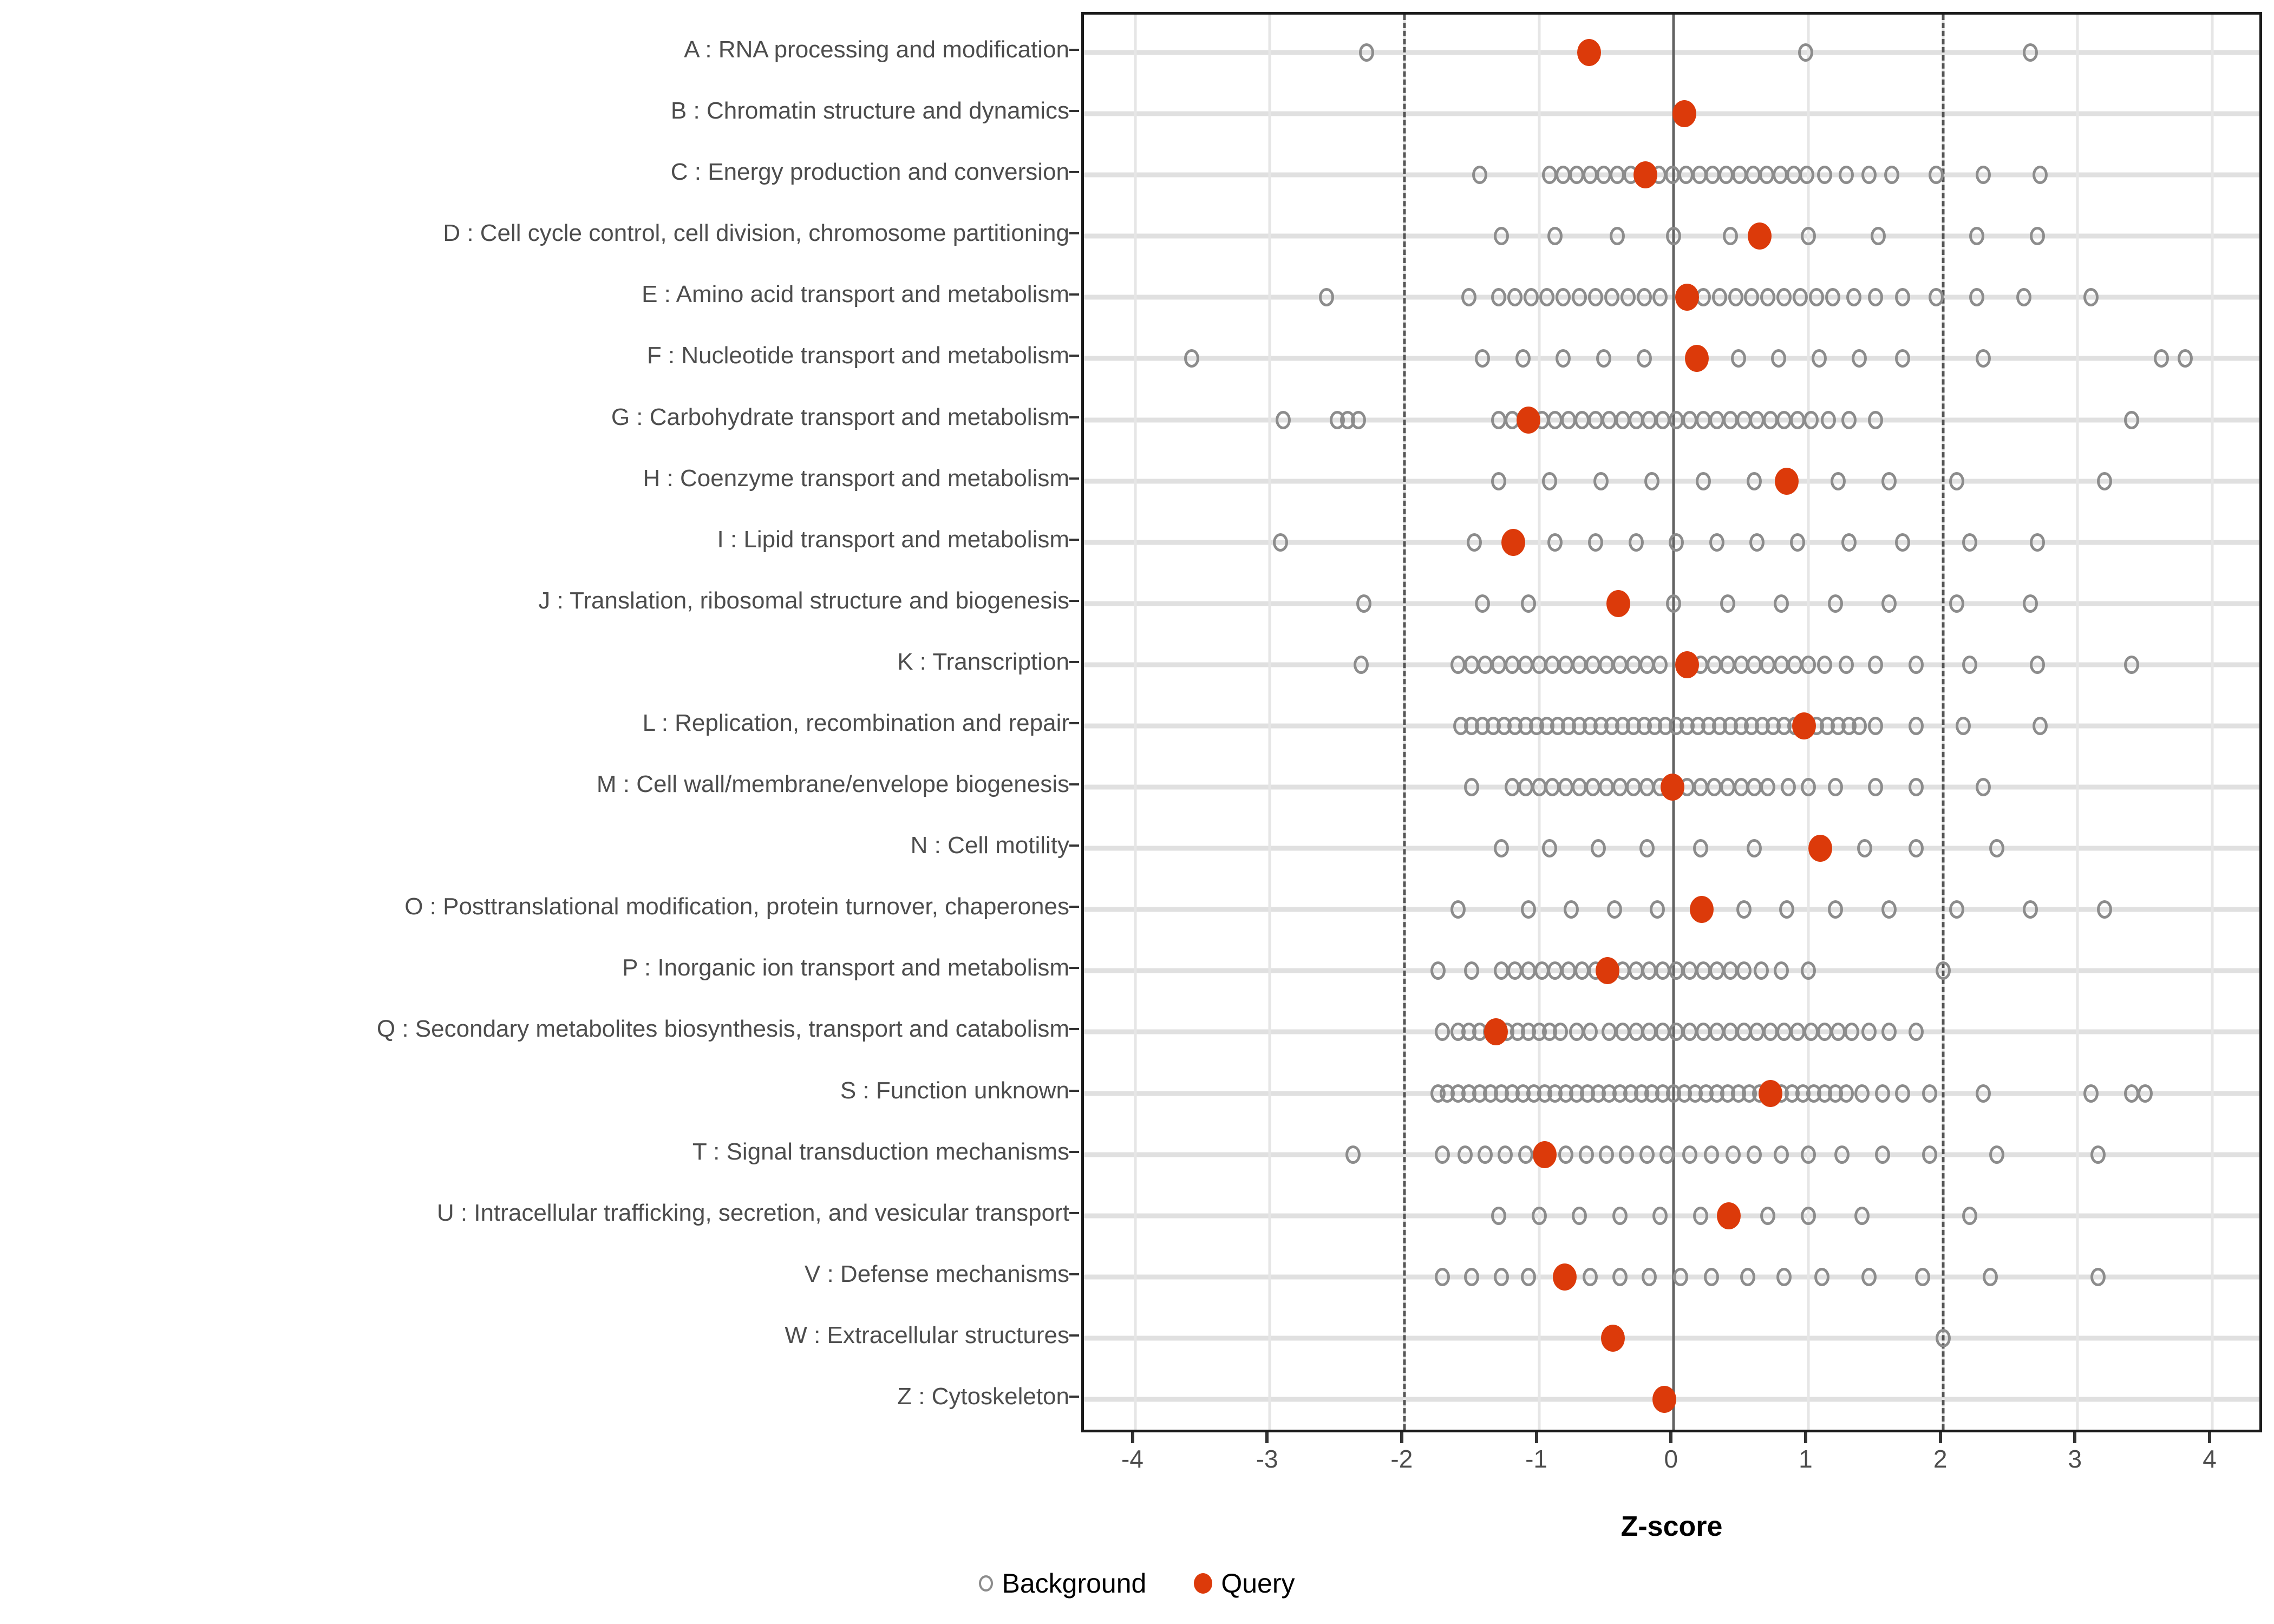  Describe the element at coordinates (881, 1151) in the screenshot. I see `y-axis-label: T : Signal transduction mechanisms` at that location.